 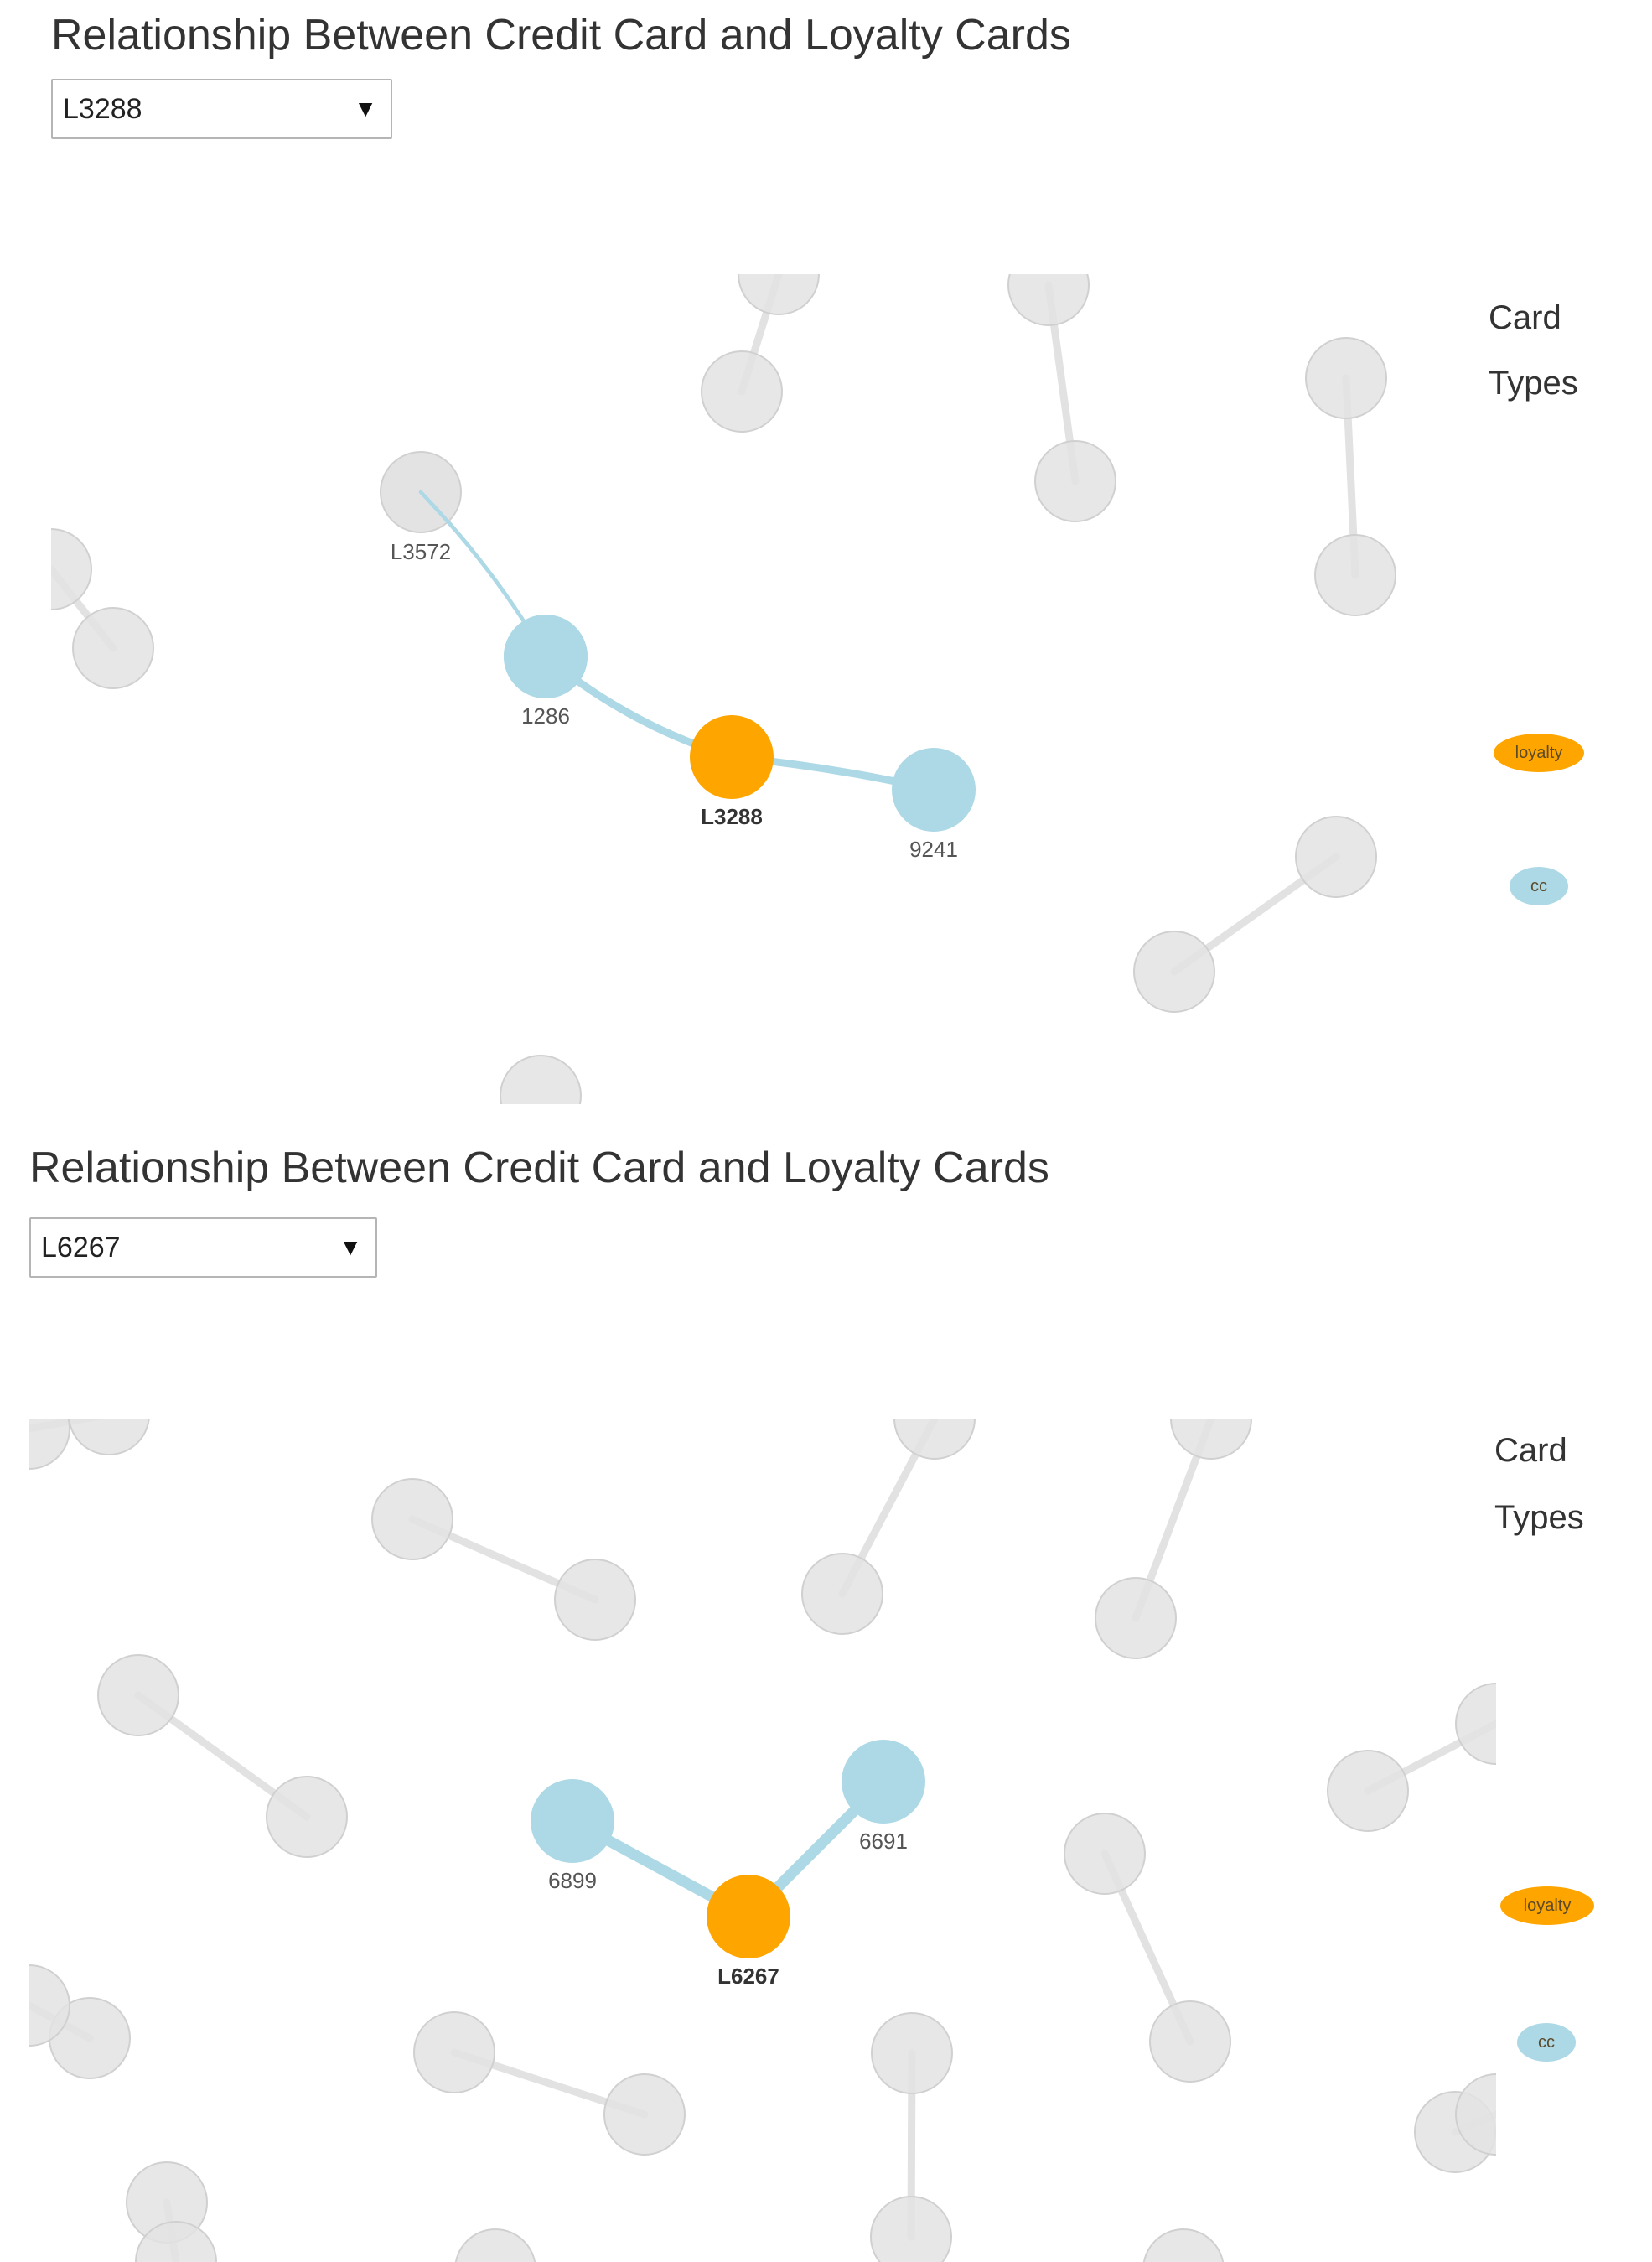 What do you see at coordinates (933, 849) in the screenshot?
I see `node-label-9241: 9241` at bounding box center [933, 849].